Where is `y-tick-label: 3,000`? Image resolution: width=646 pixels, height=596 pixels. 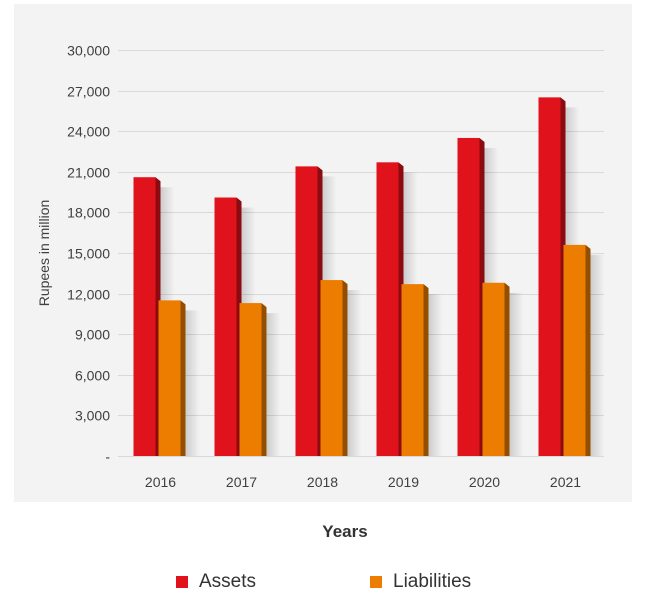
y-tick-label: 3,000 is located at coordinates (92, 416).